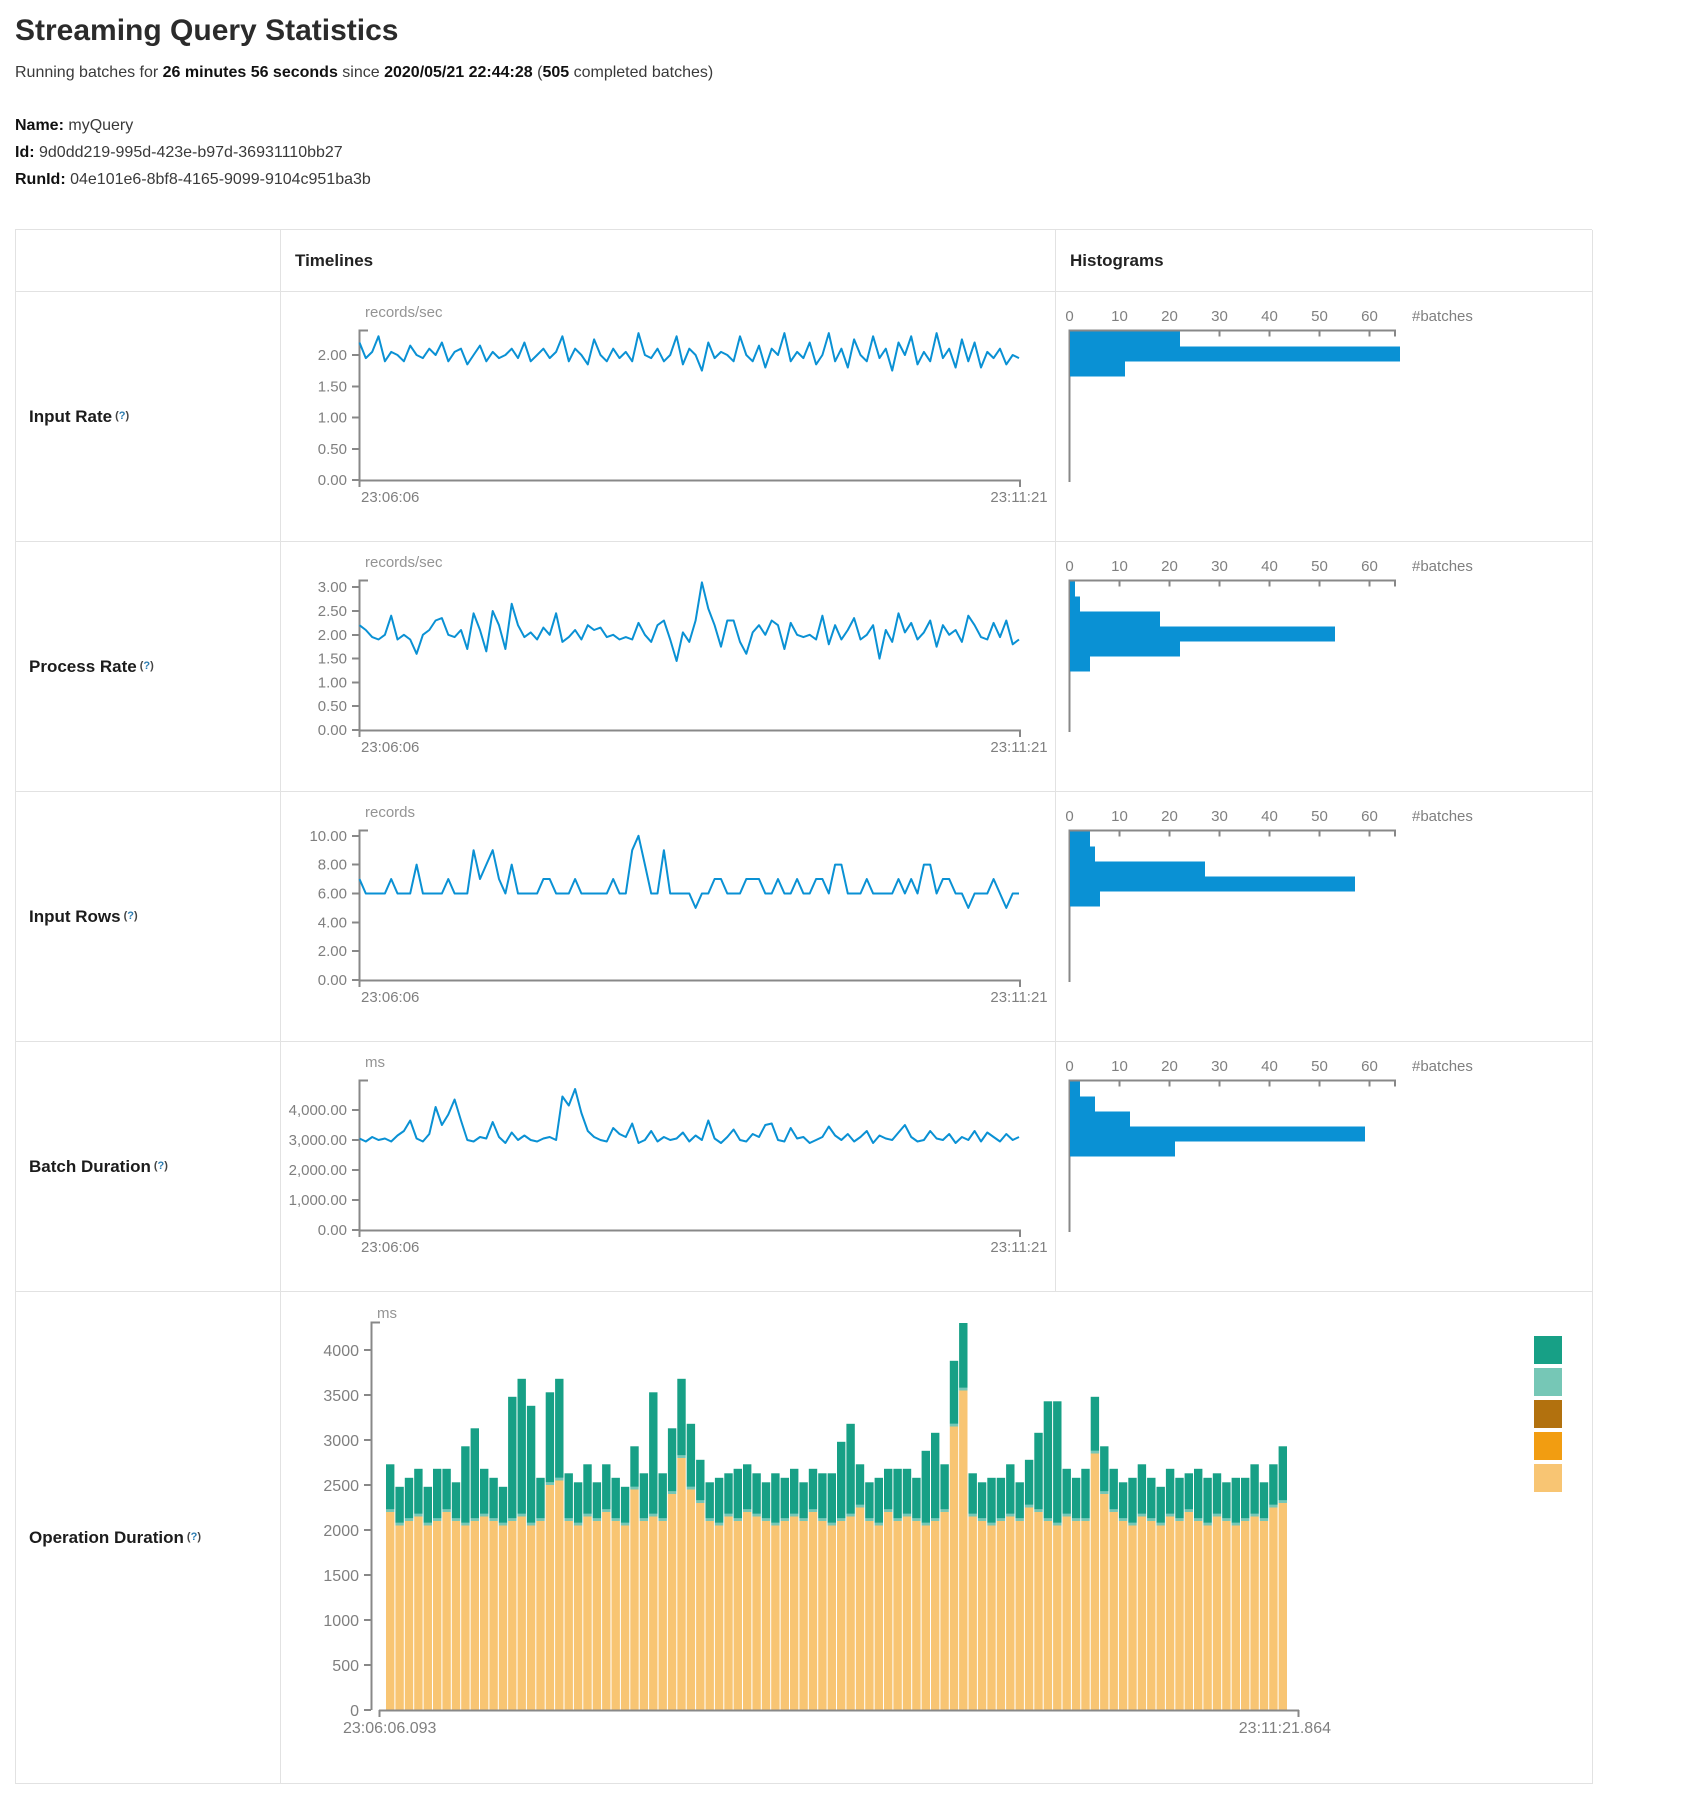 This screenshot has width=1693, height=1820. Describe the element at coordinates (220, 179) in the screenshot. I see `runid-value: 04e101e6-8bf8-4165-9099-9104c951ba3b` at that location.